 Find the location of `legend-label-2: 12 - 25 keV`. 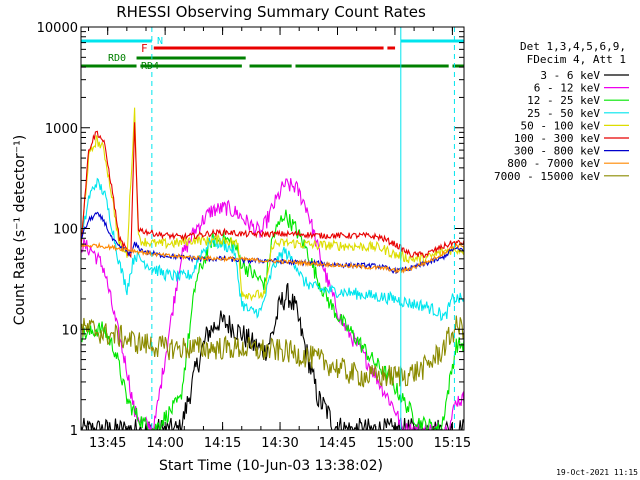

legend-label-2: 12 - 25 keV is located at coordinates (563, 100).